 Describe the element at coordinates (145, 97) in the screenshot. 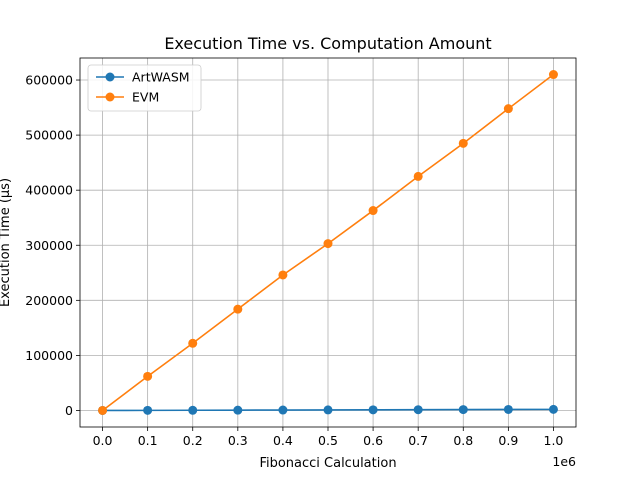

I see `legend-label: EVM` at that location.